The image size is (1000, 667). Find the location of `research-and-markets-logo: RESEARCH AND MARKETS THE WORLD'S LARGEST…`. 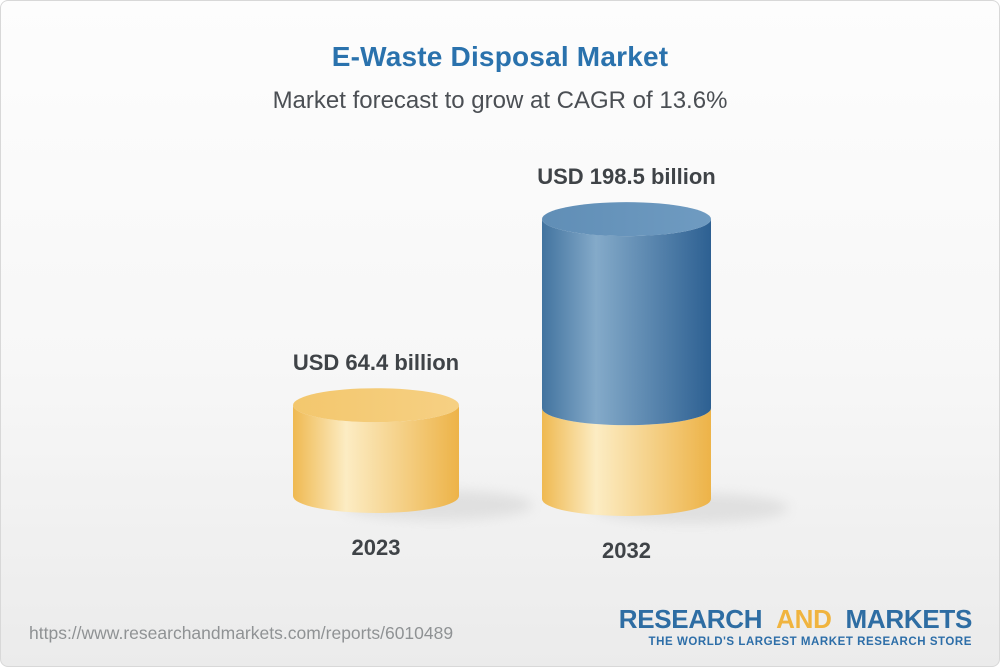

research-and-markets-logo: RESEARCH AND MARKETS THE WORLD'S LARGEST… is located at coordinates (795, 626).